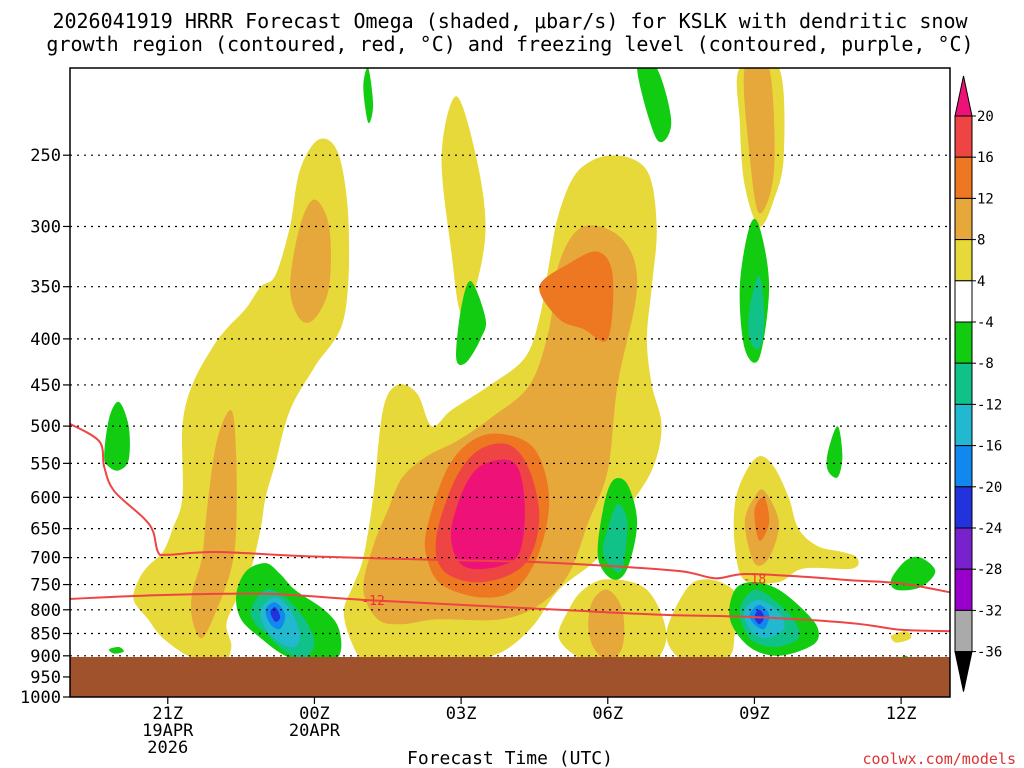 The image size is (1024, 768). What do you see at coordinates (963, 671) in the screenshot?
I see `colorbar-bottom-arrow` at bounding box center [963, 671].